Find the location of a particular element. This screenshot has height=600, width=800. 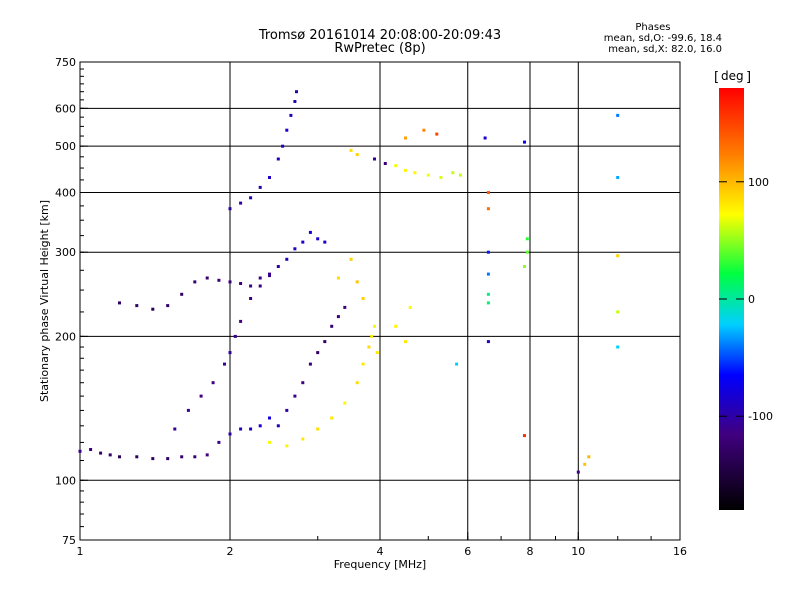

y-tick-label: 500 is located at coordinates (65, 146).